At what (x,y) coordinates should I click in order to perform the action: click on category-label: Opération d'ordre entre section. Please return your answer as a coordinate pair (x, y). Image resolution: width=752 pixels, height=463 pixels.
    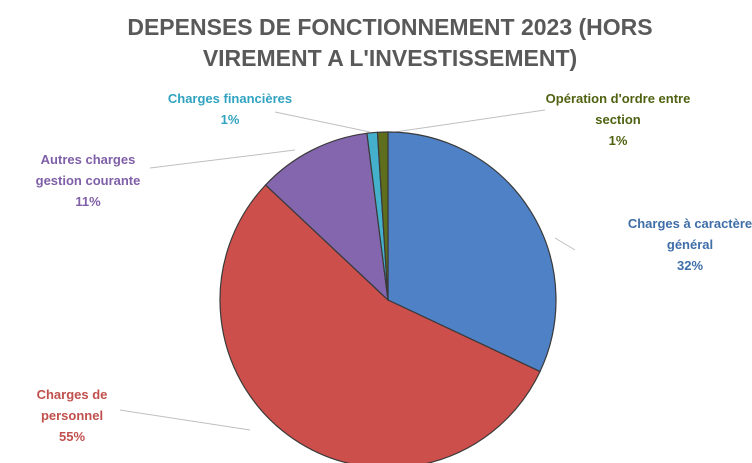
    Looking at the image, I should click on (618, 109).